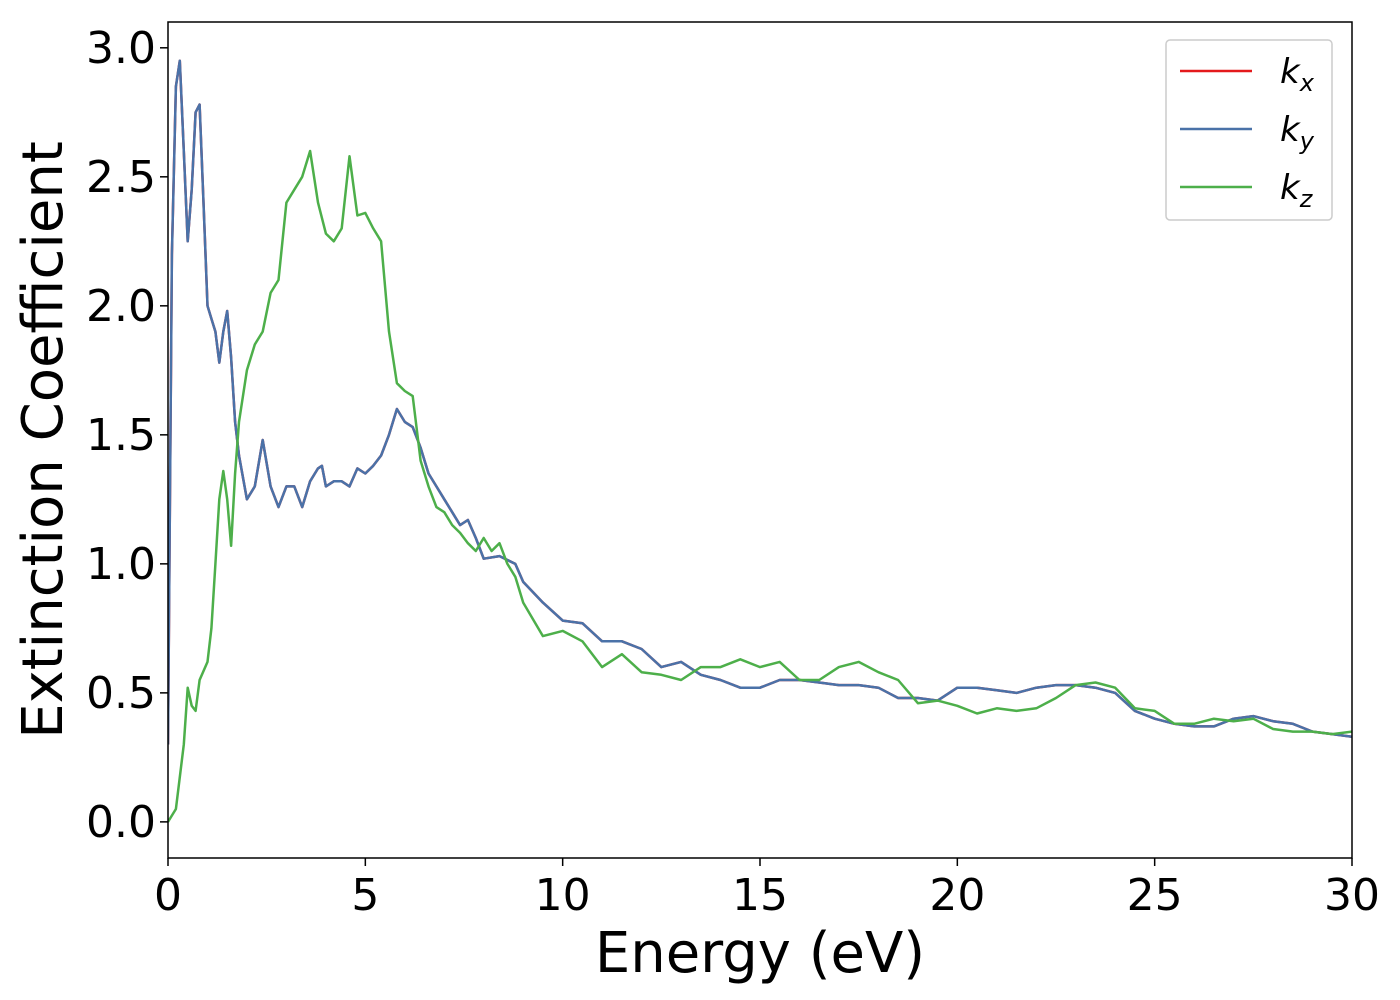  What do you see at coordinates (121, 435) in the screenshot?
I see `y-tick-label: 1.5` at bounding box center [121, 435].